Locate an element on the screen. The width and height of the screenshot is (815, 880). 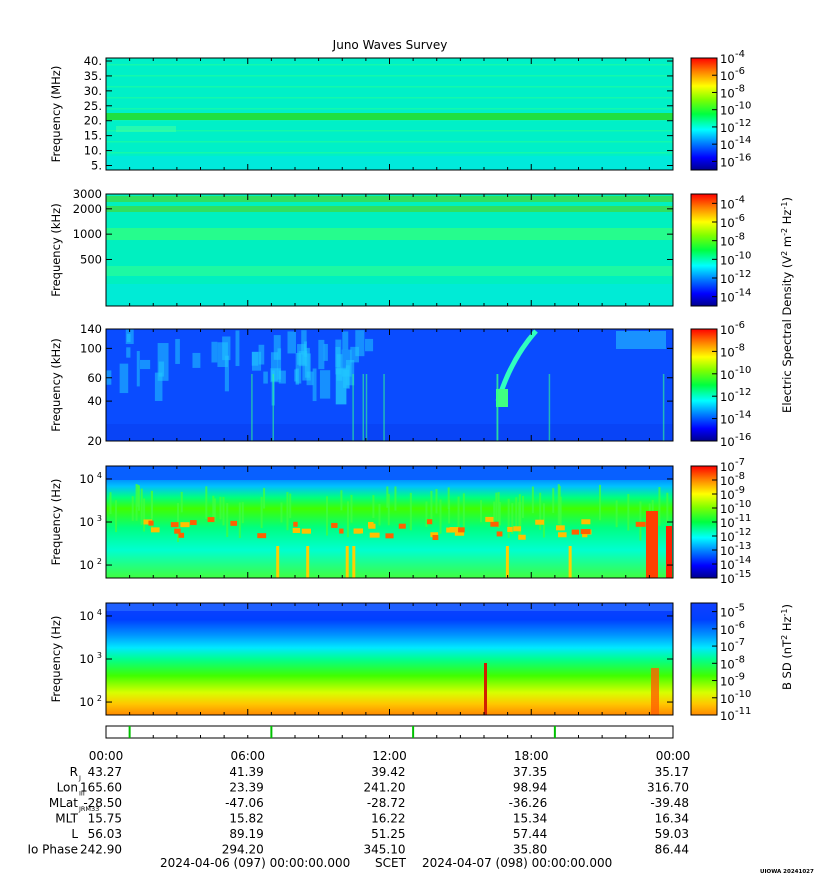
colorbar-tick-label-exponent: -14 is located at coordinates (743, 560).